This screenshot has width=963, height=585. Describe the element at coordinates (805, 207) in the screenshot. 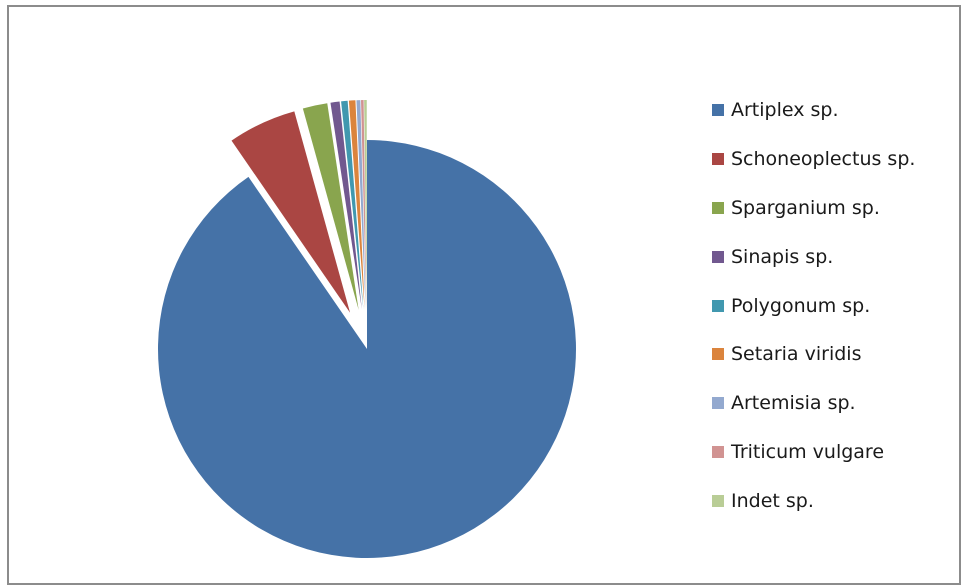

I see `legend-label: Sparganium sp.` at that location.